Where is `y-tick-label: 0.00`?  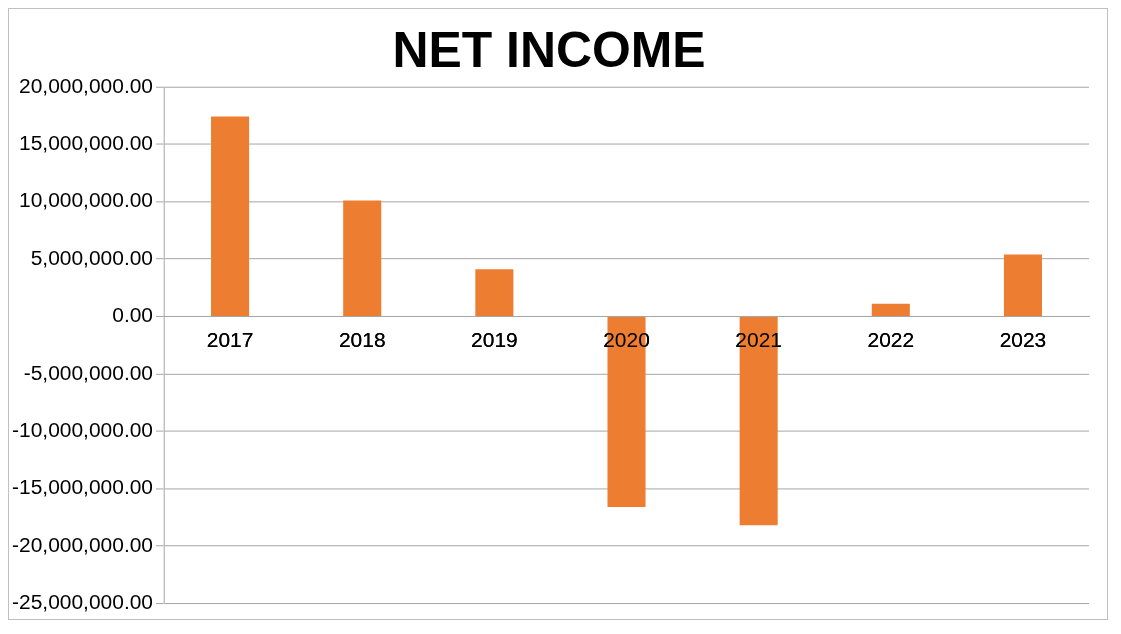
y-tick-label: 0.00 is located at coordinates (133, 315).